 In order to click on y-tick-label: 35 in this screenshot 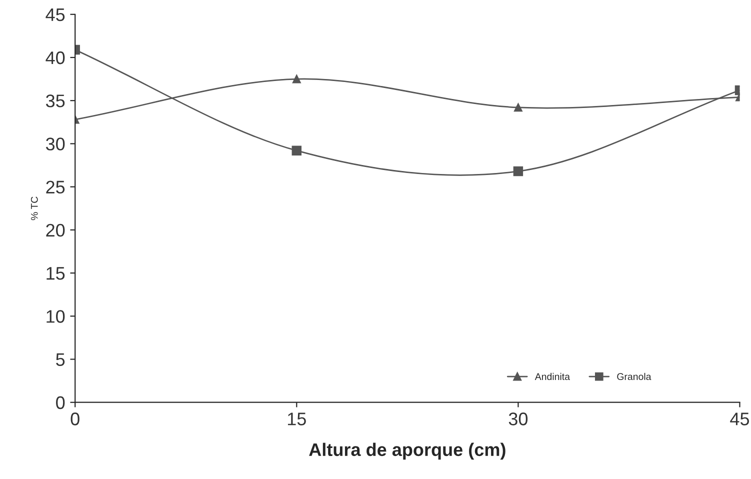, I will do `click(55, 101)`.